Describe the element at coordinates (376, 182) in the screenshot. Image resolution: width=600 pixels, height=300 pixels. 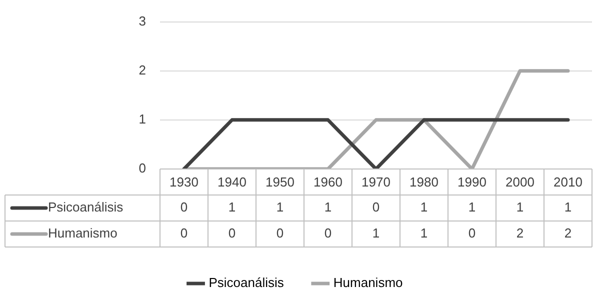
I see `x-tick-label: 1970` at that location.